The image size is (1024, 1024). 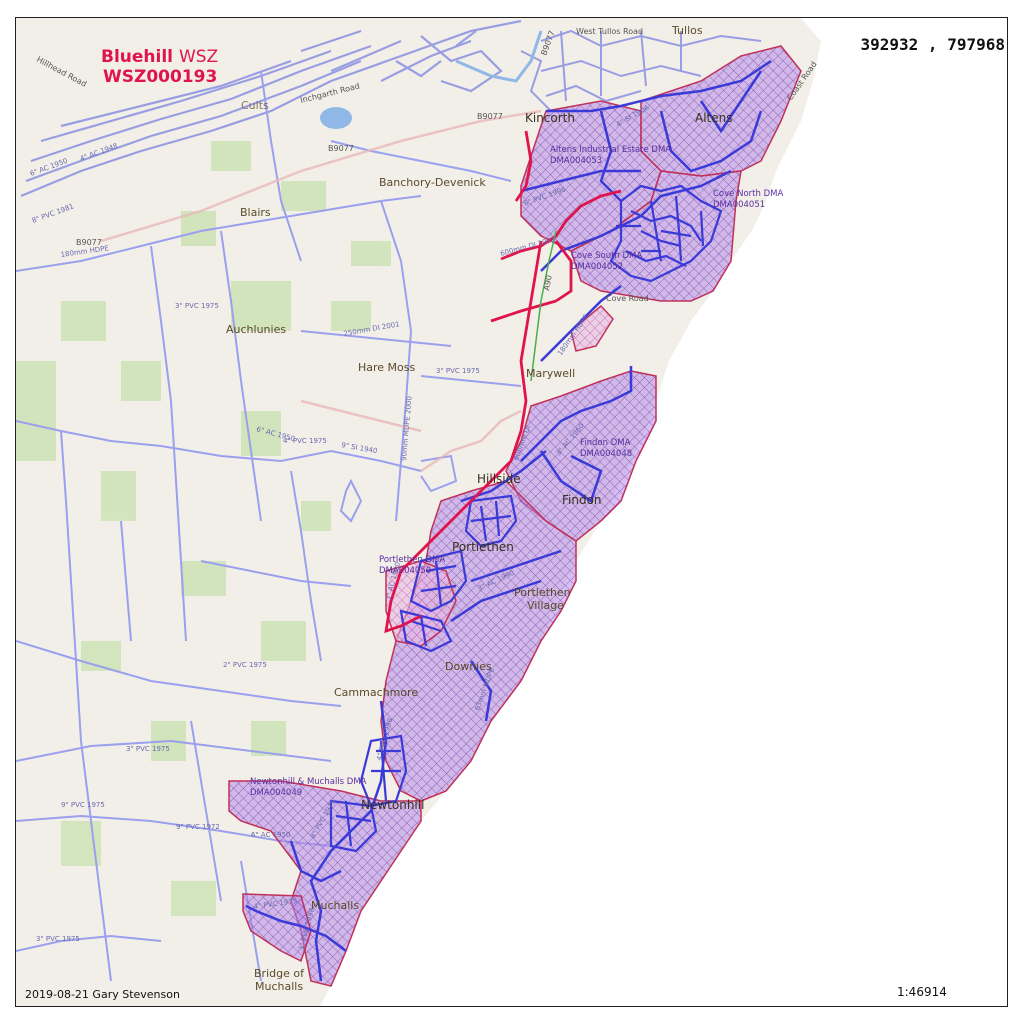 What do you see at coordinates (666, 233) in the screenshot?
I see `dense-network-cove` at bounding box center [666, 233].